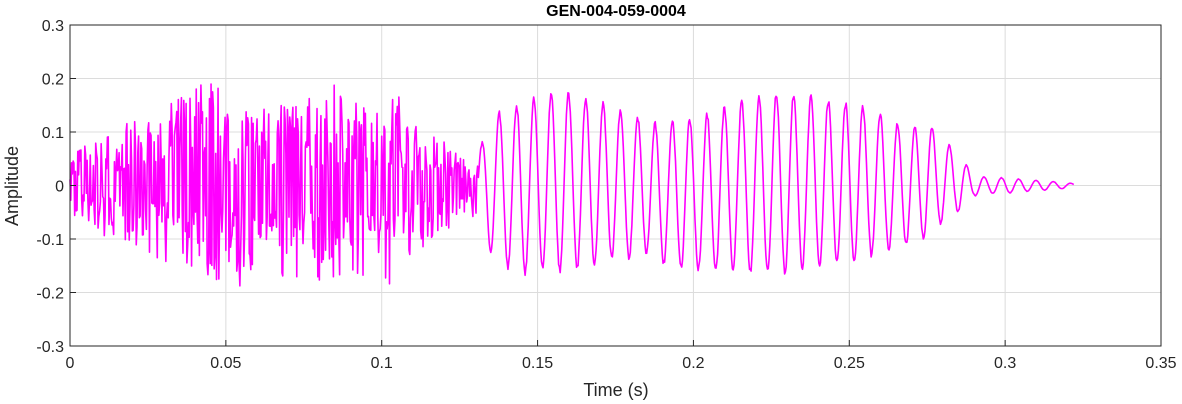 This screenshot has width=1182, height=404. What do you see at coordinates (615, 390) in the screenshot?
I see `x-axis-label: Time (s)` at bounding box center [615, 390].